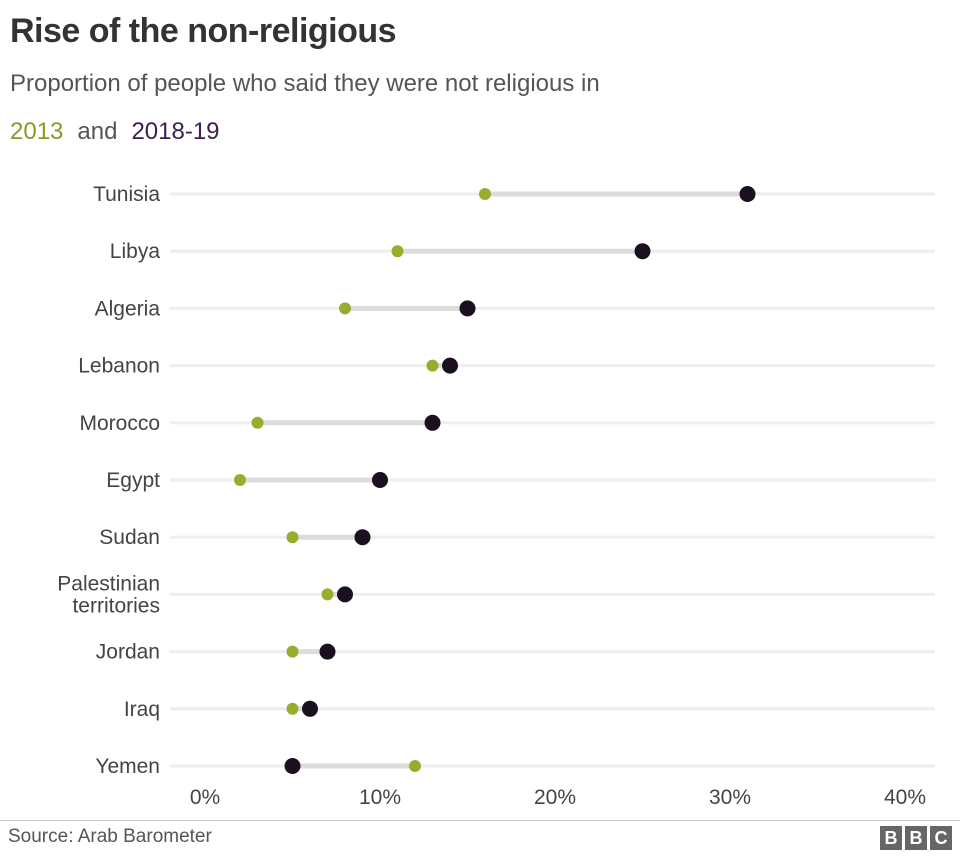 This screenshot has width=960, height=856. I want to click on country-label: Palestinian, so click(108, 583).